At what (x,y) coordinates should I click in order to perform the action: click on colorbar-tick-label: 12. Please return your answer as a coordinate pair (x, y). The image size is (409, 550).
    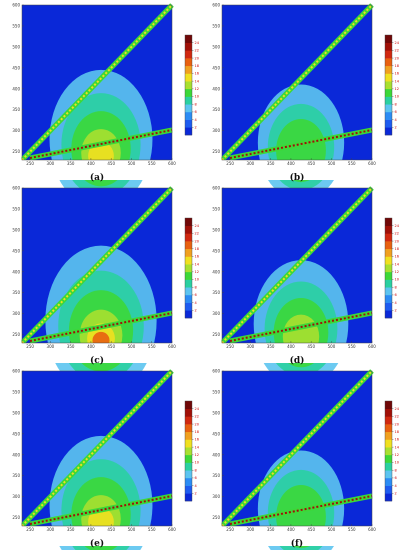
    Looking at the image, I should click on (197, 89).